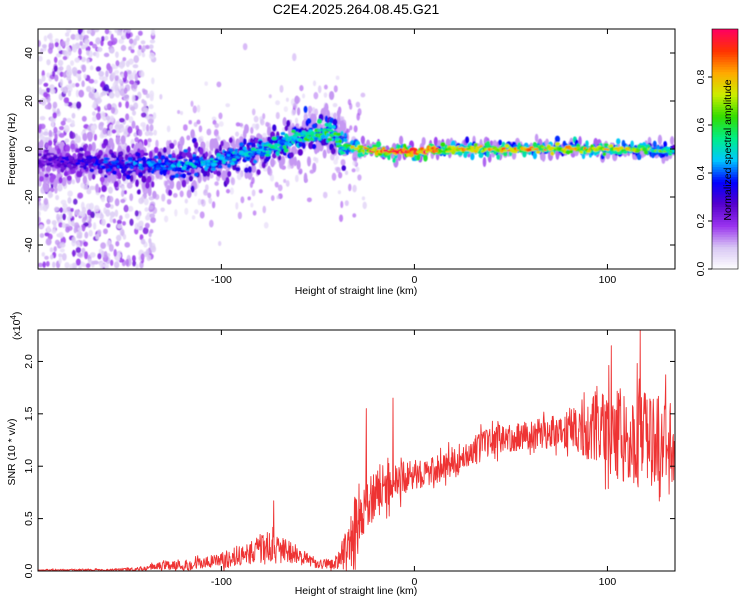 This screenshot has width=750, height=600. What do you see at coordinates (29, 149) in the screenshot?
I see `spectrogram-y-tick-label: 0` at bounding box center [29, 149].